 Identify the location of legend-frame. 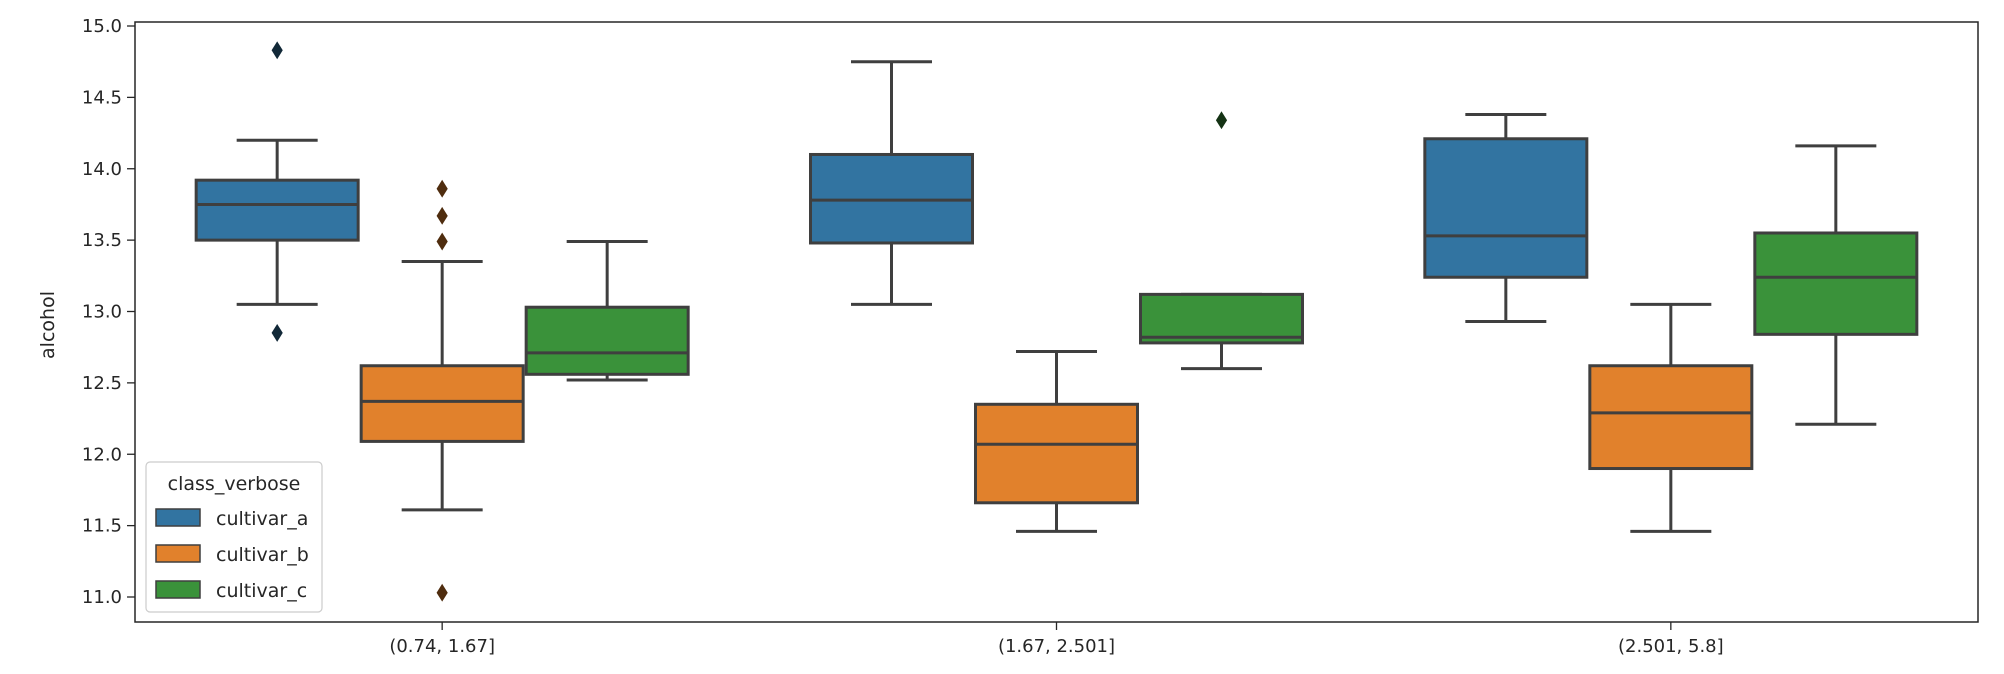
(234, 537).